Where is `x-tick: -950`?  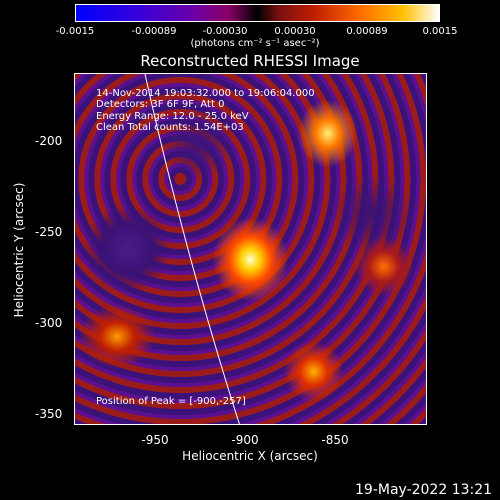
x-tick: -950 is located at coordinates (155, 440).